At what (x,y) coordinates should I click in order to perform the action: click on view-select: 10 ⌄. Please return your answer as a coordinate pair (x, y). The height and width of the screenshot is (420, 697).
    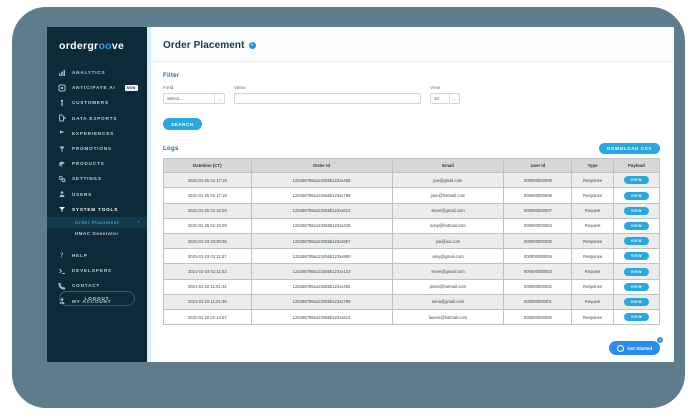
    Looking at the image, I should click on (445, 98).